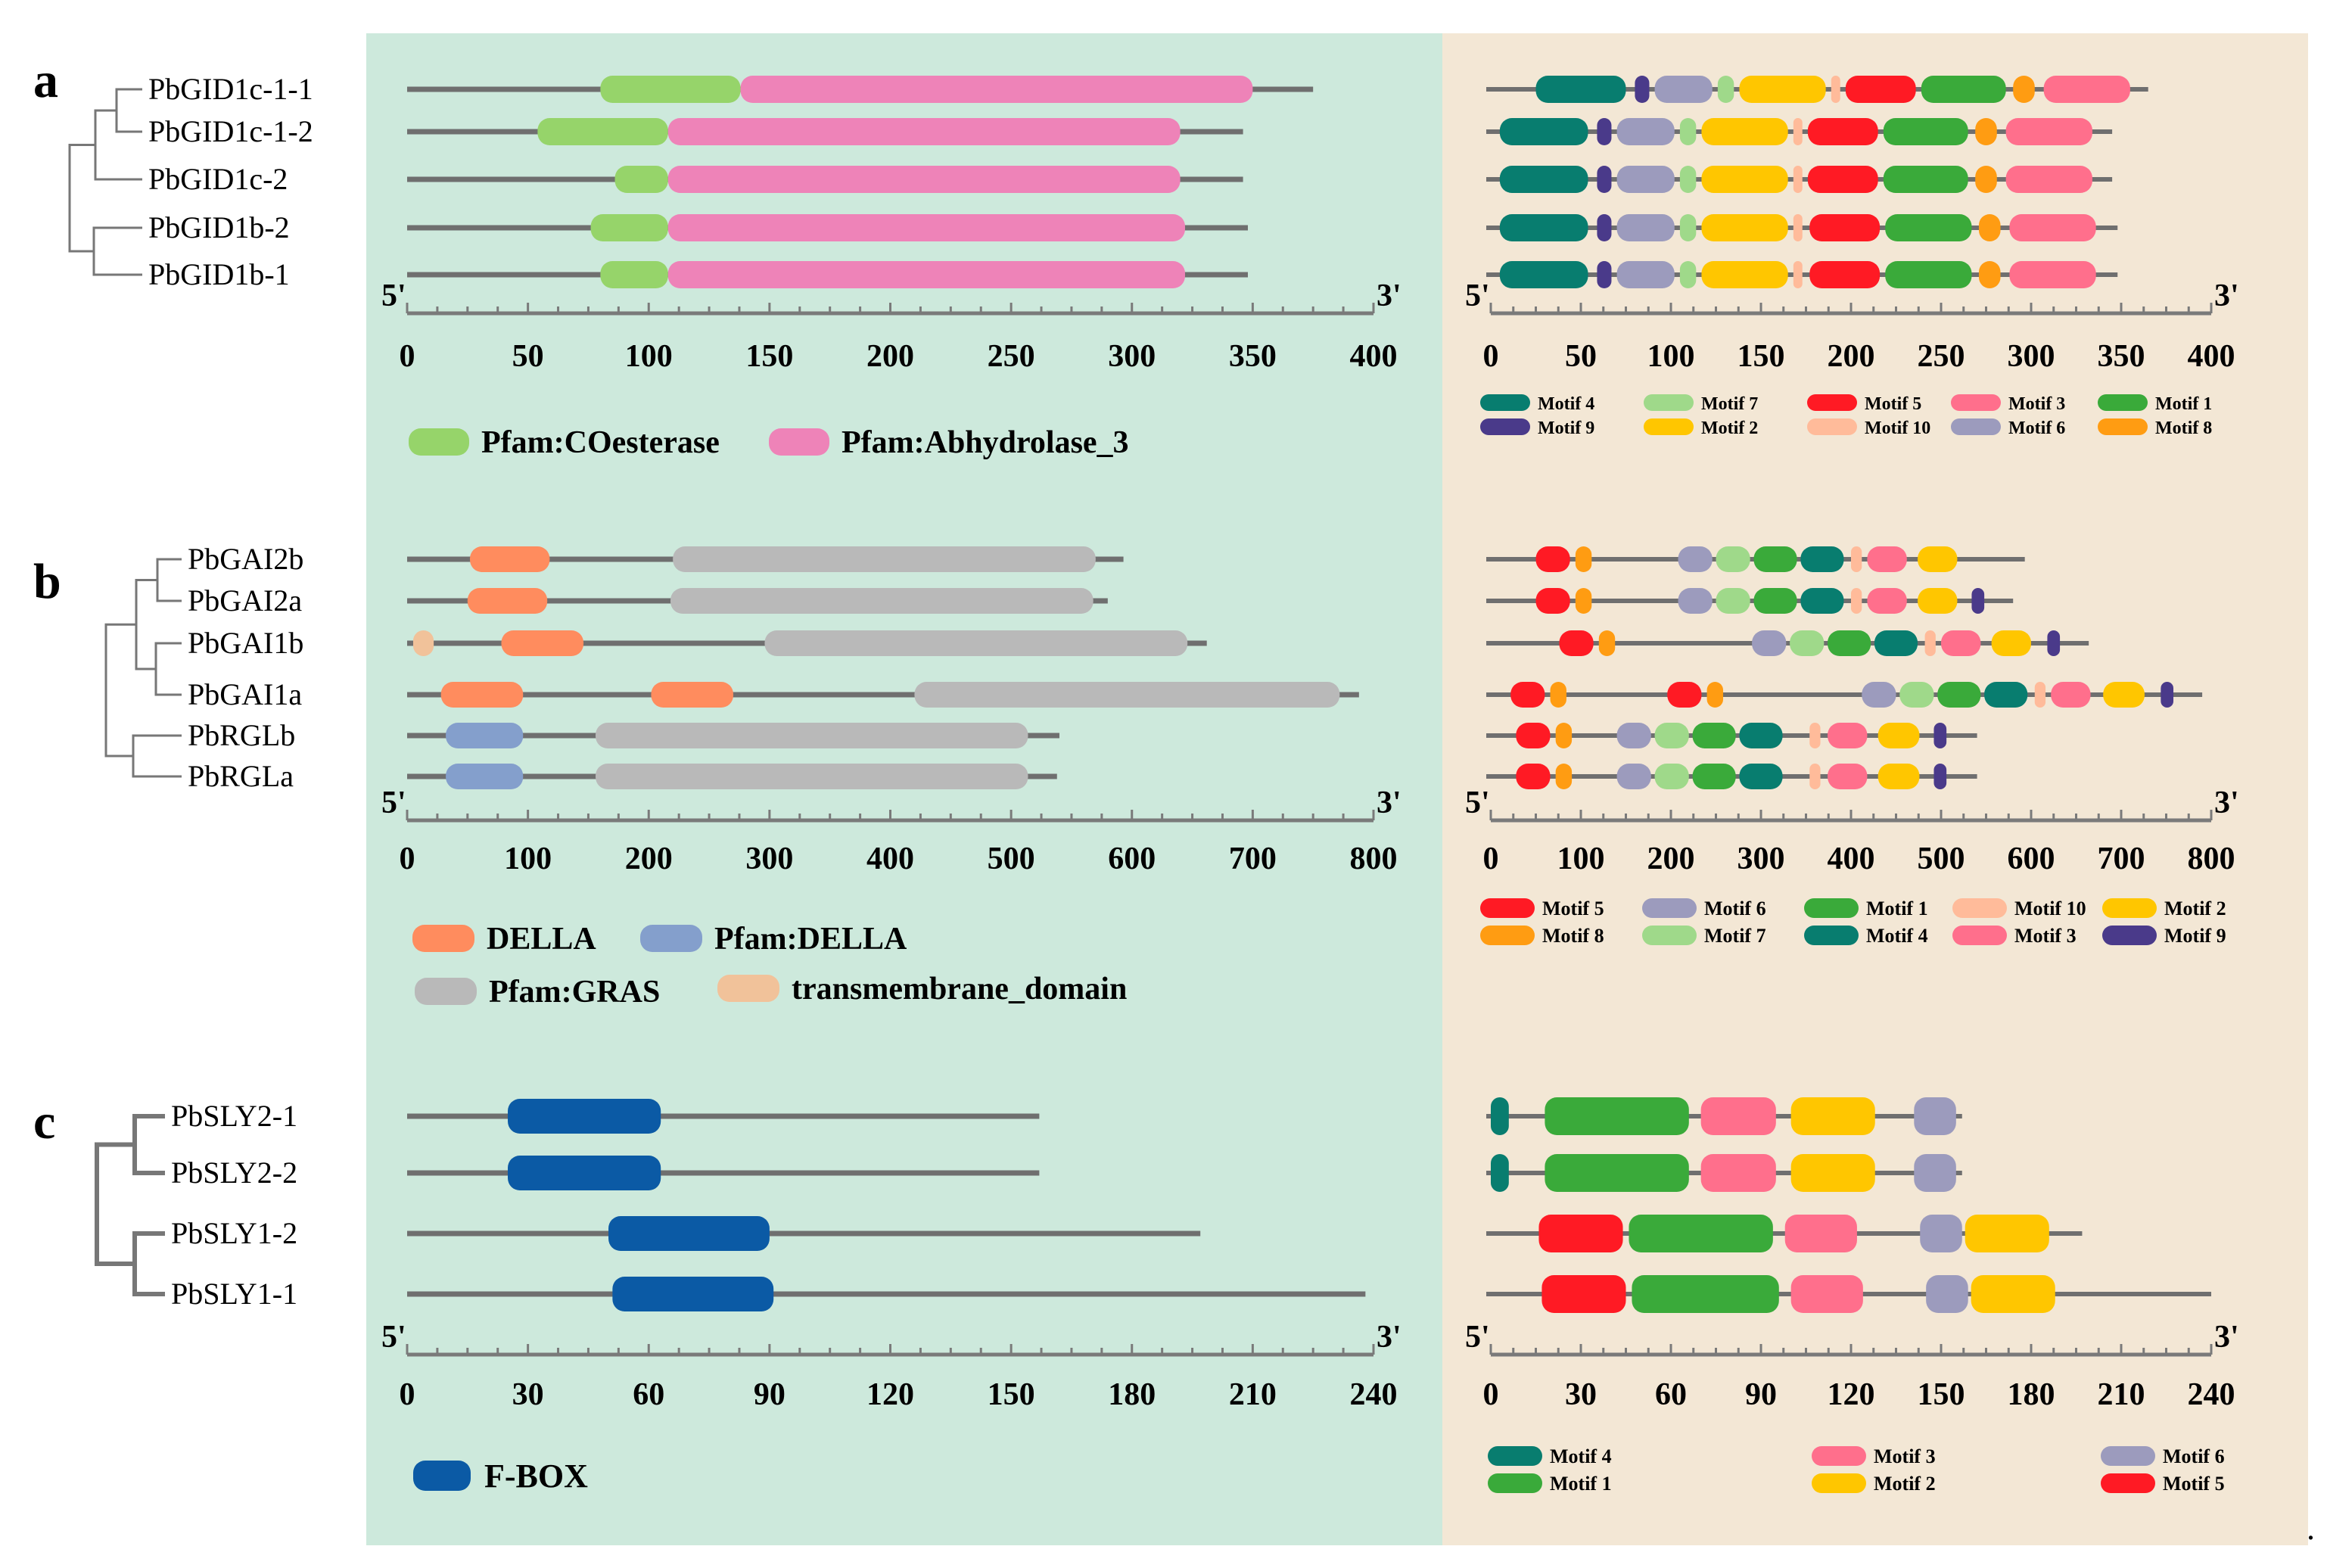 The width and height of the screenshot is (2327, 1568). What do you see at coordinates (1253, 1394) in the screenshot?
I see `tick-label: 210` at bounding box center [1253, 1394].